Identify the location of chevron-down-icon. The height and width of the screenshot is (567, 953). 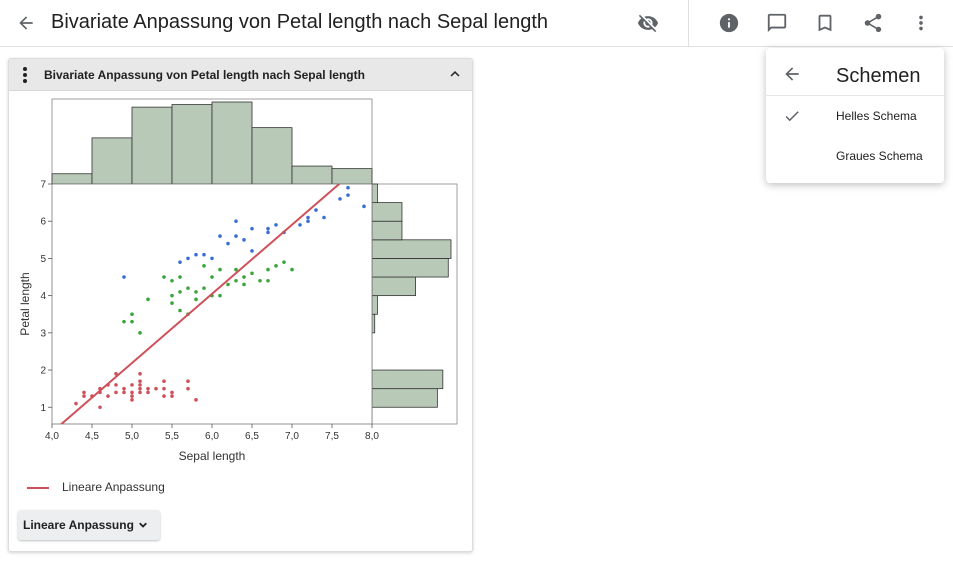
(143, 525).